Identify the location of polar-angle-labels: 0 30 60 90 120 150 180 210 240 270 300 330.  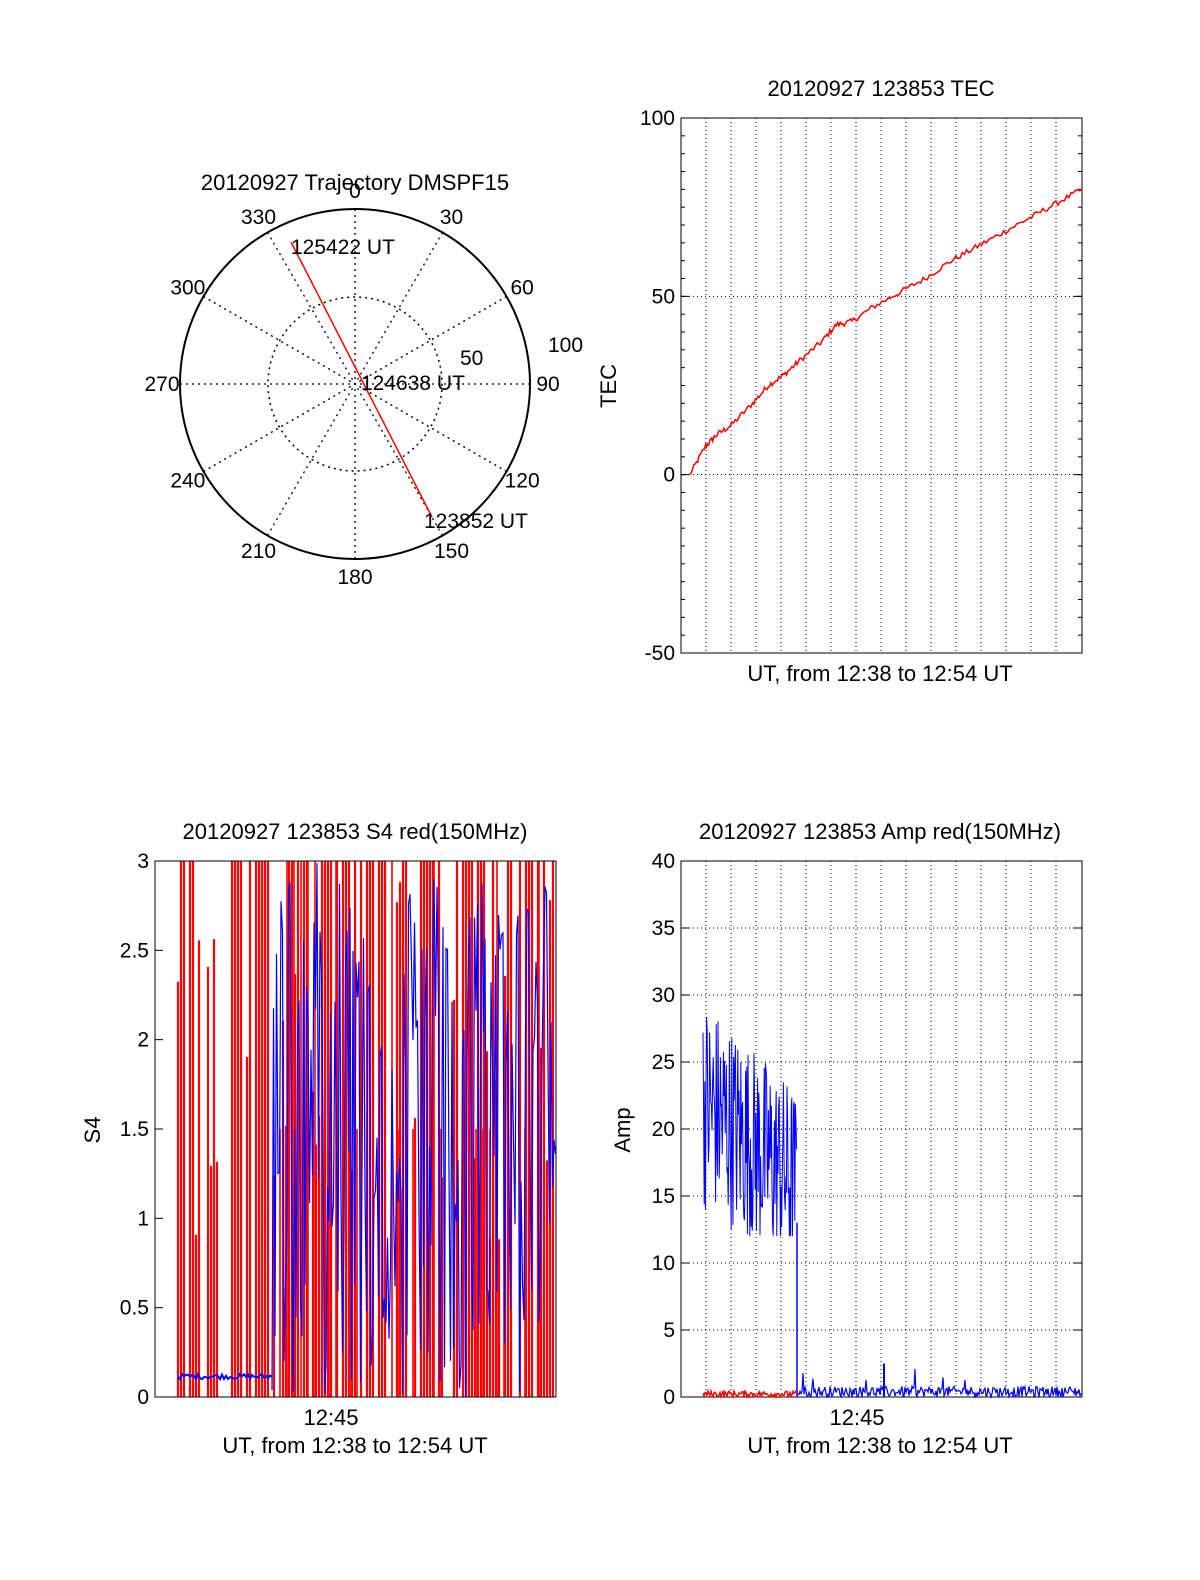
(351, 384).